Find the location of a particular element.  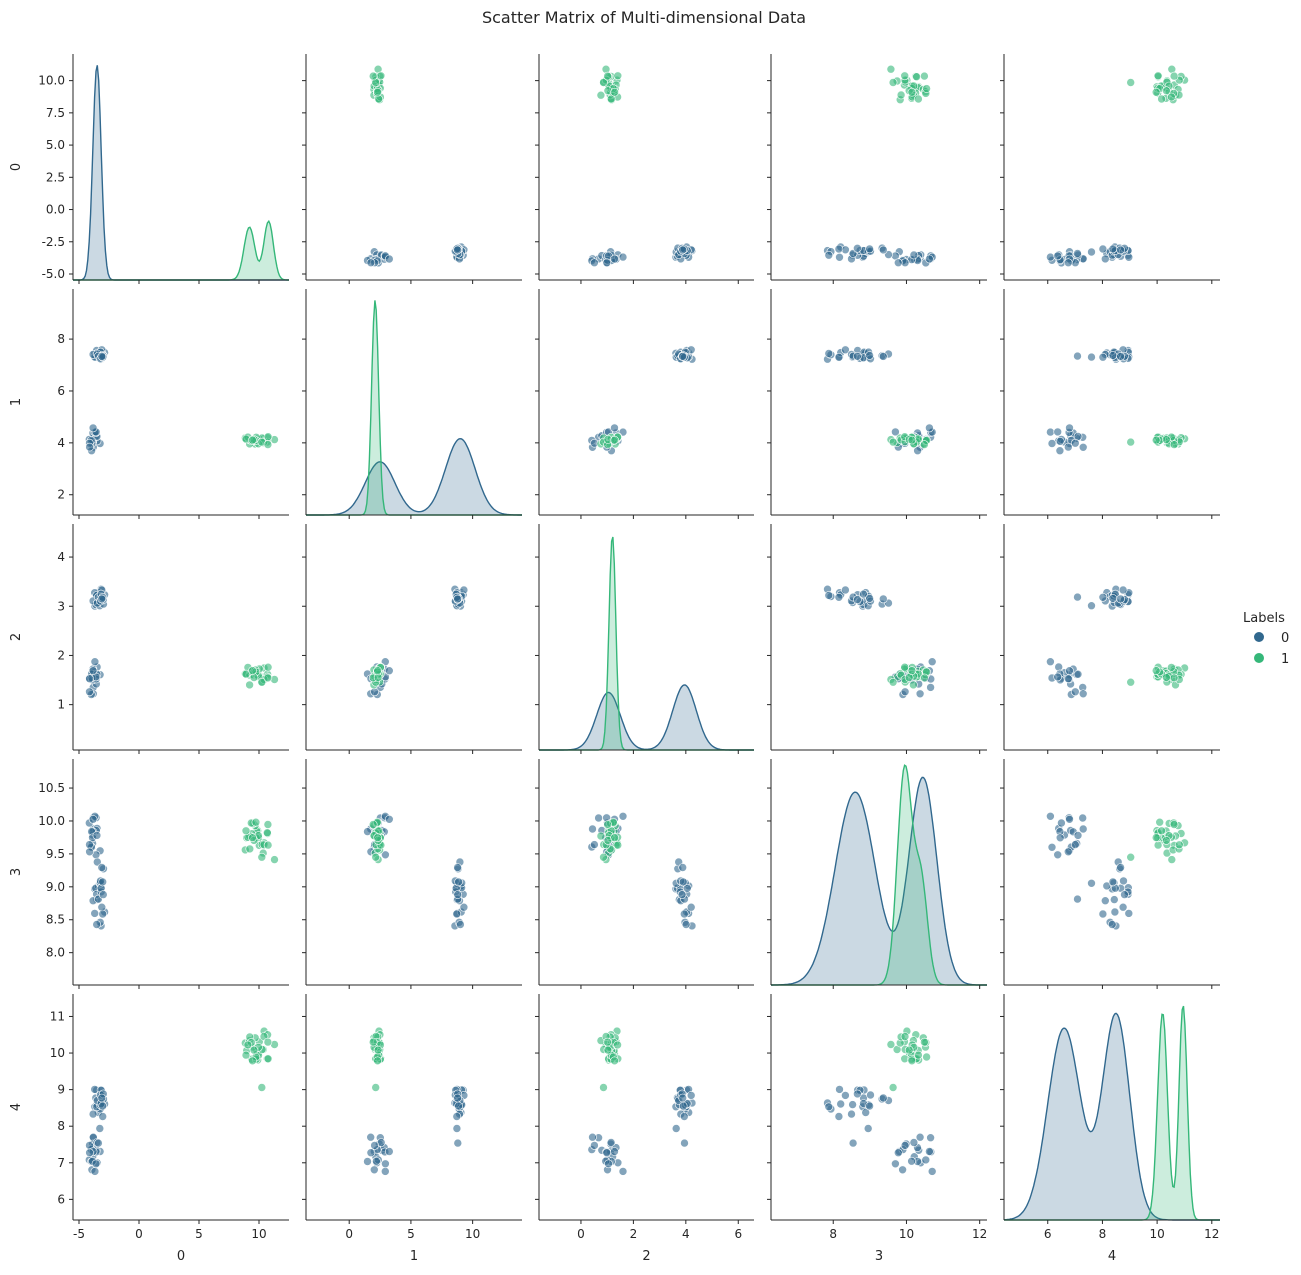

y-axis-label-2: 2 is located at coordinates (16, 637).